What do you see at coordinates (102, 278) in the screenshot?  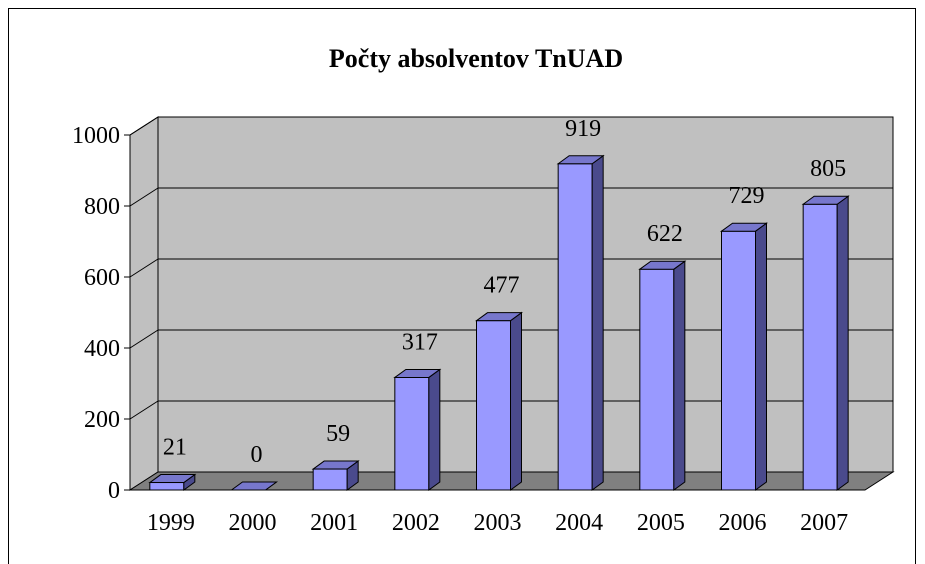 I see `y-tick-label: 600` at bounding box center [102, 278].